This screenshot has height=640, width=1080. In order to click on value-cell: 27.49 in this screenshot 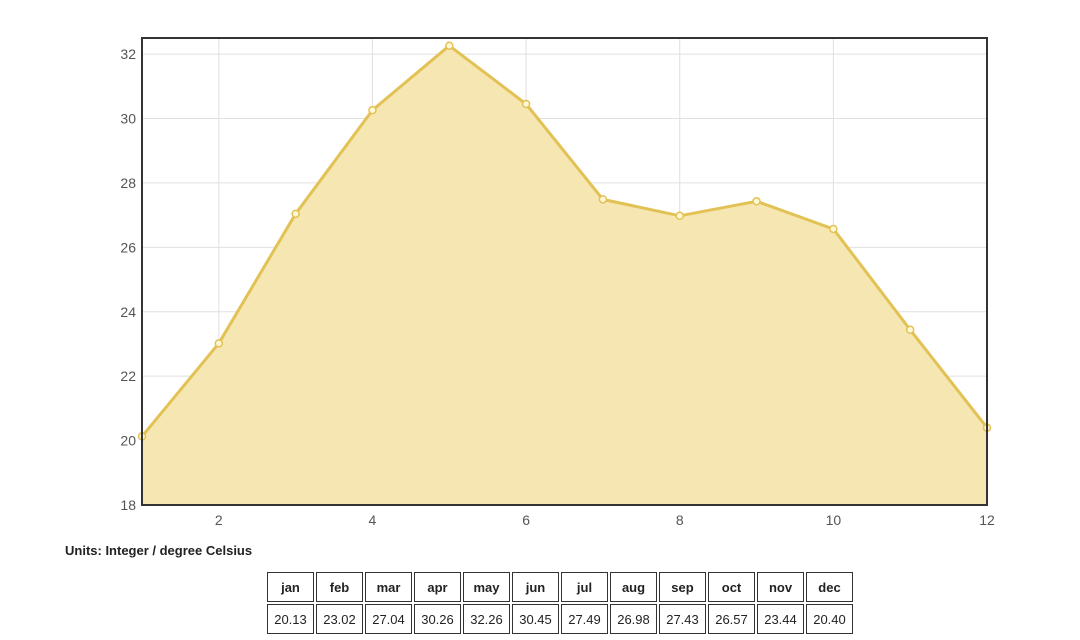, I will do `click(584, 619)`.